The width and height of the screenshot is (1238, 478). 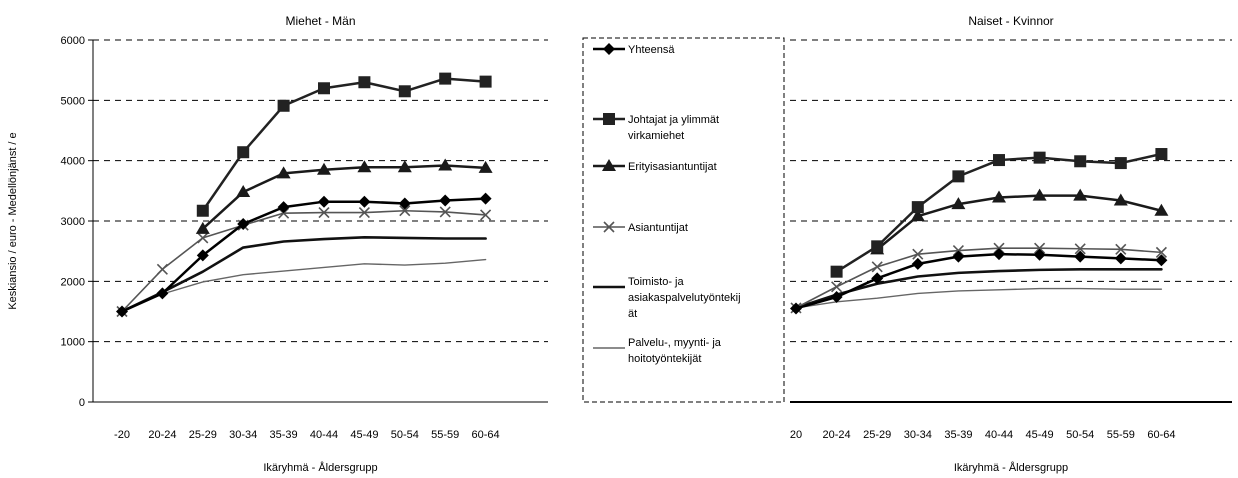 What do you see at coordinates (162, 435) in the screenshot?
I see `panel-1-x-tick-label: 20-24` at bounding box center [162, 435].